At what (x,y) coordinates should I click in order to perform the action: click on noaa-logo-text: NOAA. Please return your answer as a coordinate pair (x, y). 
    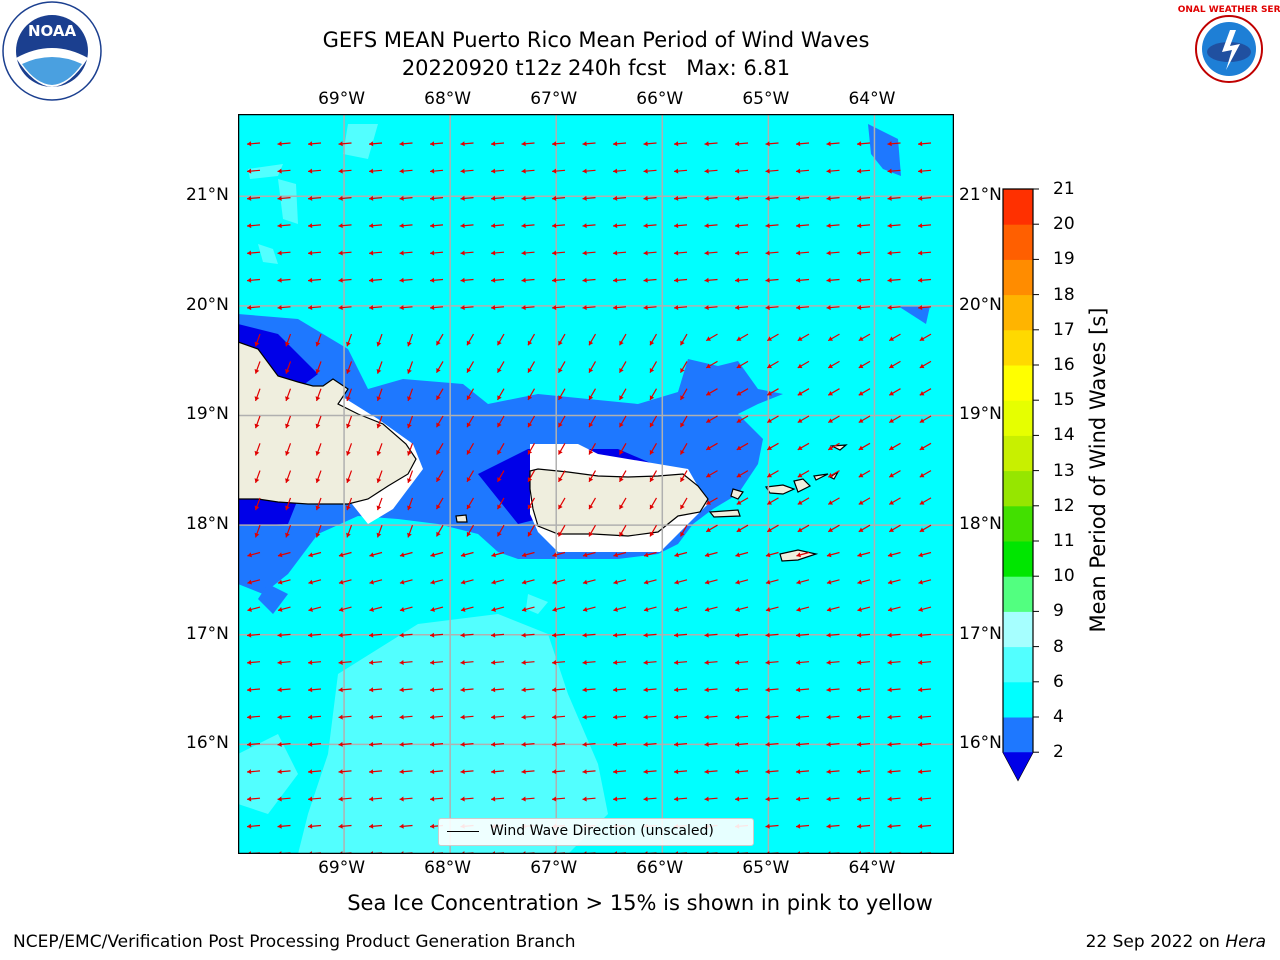
    Looking at the image, I should click on (52, 31).